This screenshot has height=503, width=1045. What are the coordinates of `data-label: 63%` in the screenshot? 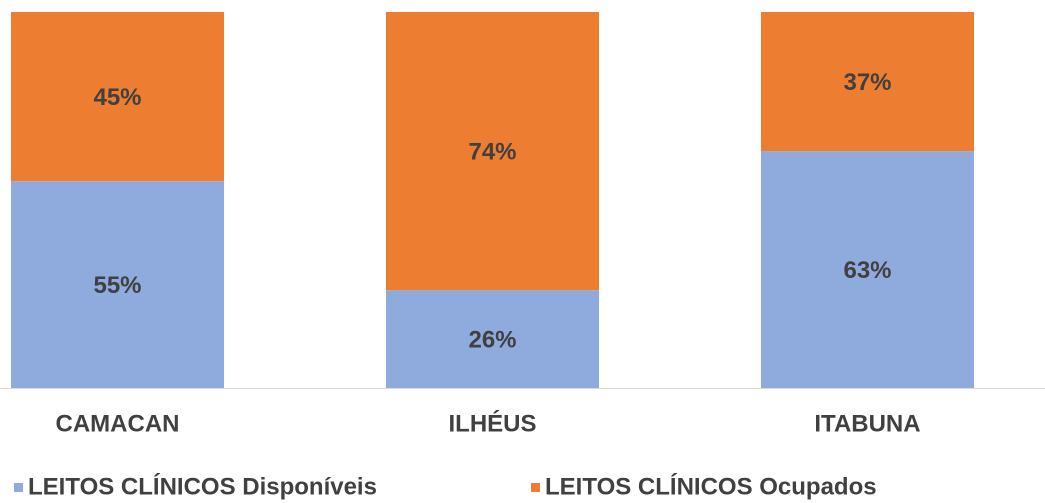 It's located at (867, 270).